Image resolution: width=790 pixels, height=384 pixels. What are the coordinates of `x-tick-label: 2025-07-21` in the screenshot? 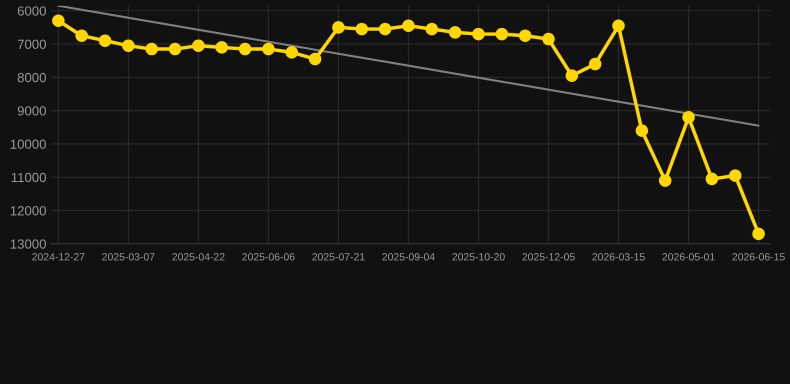 It's located at (338, 257).